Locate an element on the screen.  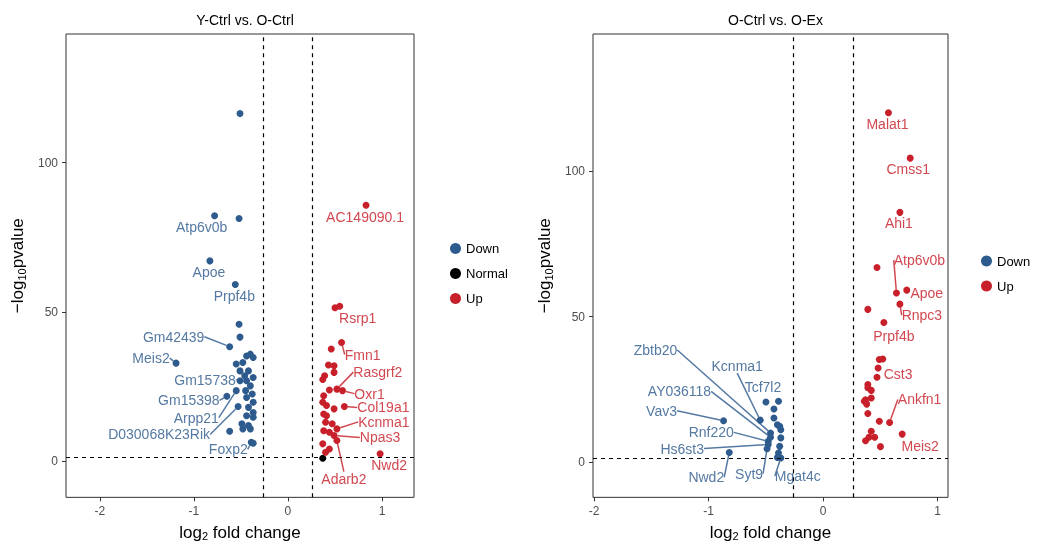
data-label: Cmss1 is located at coordinates (908, 169).